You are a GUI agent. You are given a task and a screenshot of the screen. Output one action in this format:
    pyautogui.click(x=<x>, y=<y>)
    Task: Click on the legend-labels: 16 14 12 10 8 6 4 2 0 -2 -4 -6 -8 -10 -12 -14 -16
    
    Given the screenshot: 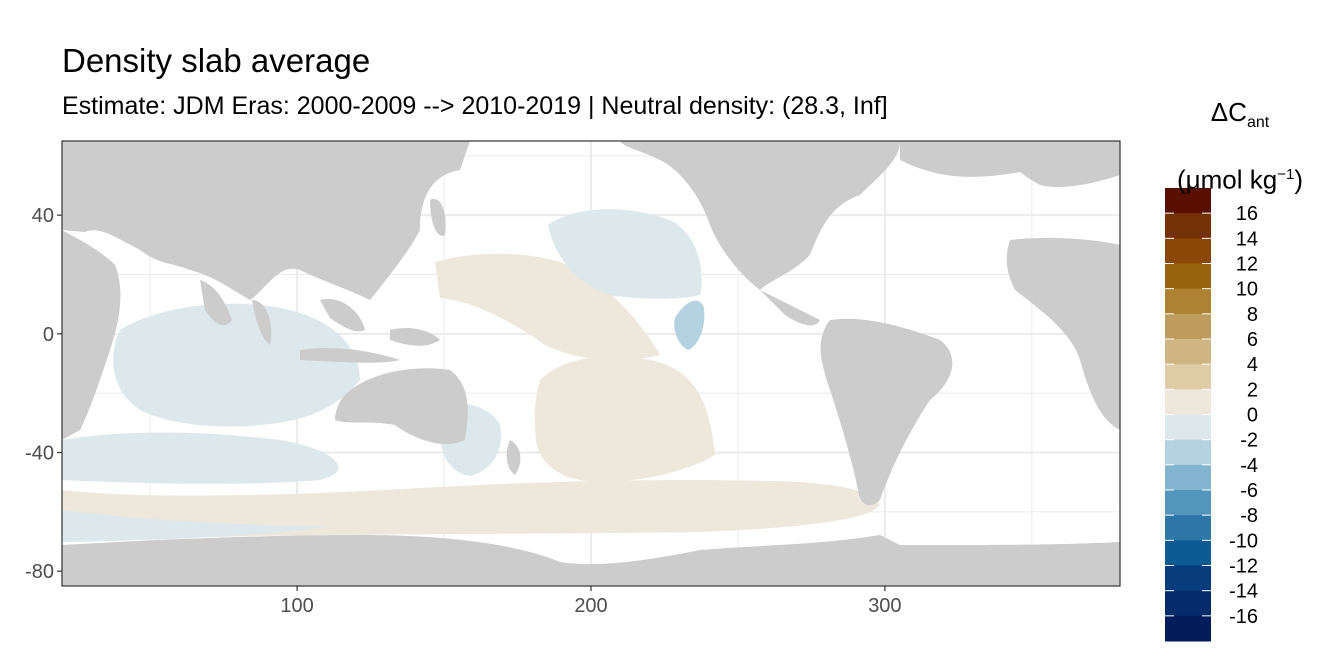 What is the action you would take?
    pyautogui.click(x=1211, y=415)
    